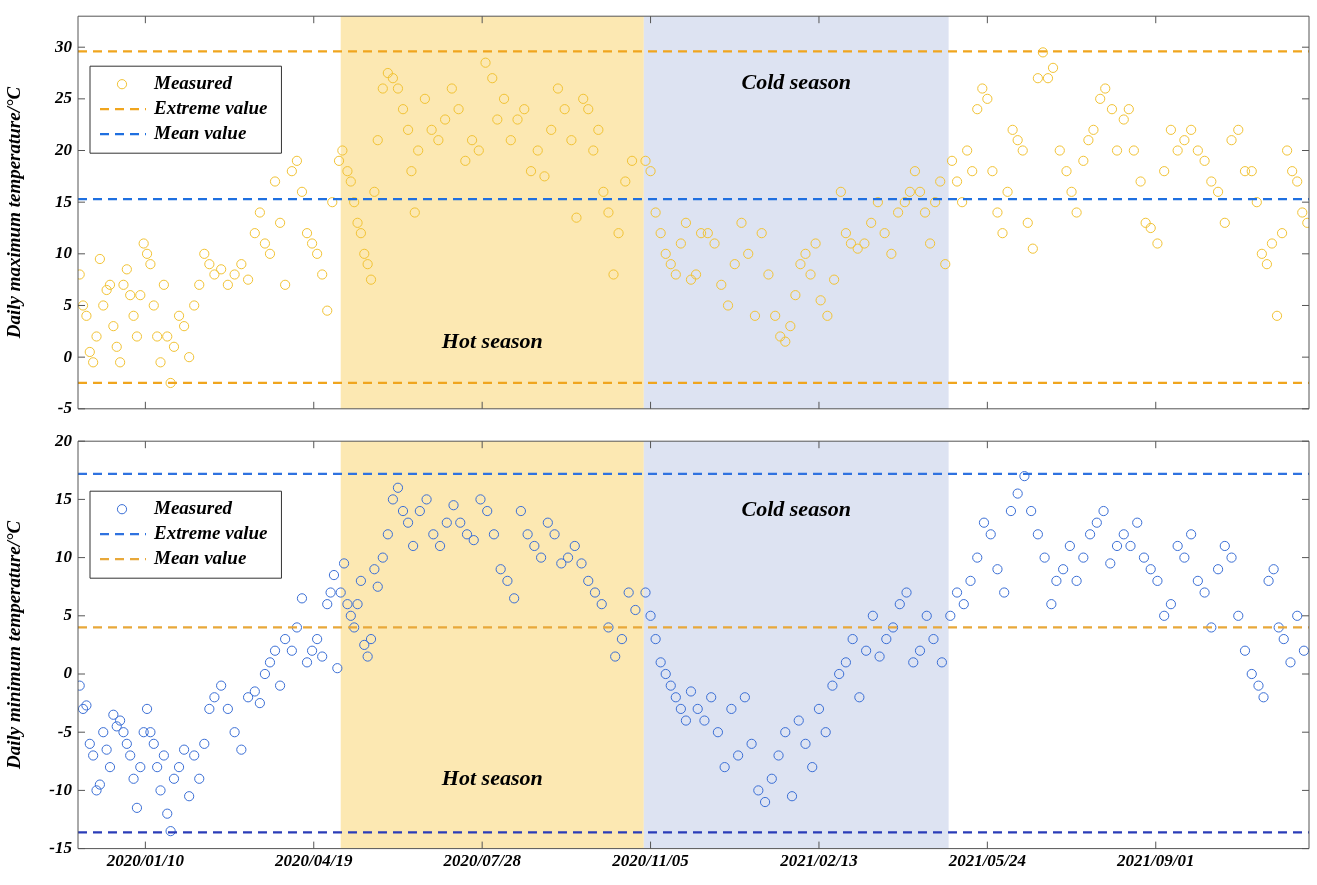 The height and width of the screenshot is (885, 1317). Describe the element at coordinates (14, 213) in the screenshot. I see `y-axis-title: Daily maximum temperature/°C` at that location.